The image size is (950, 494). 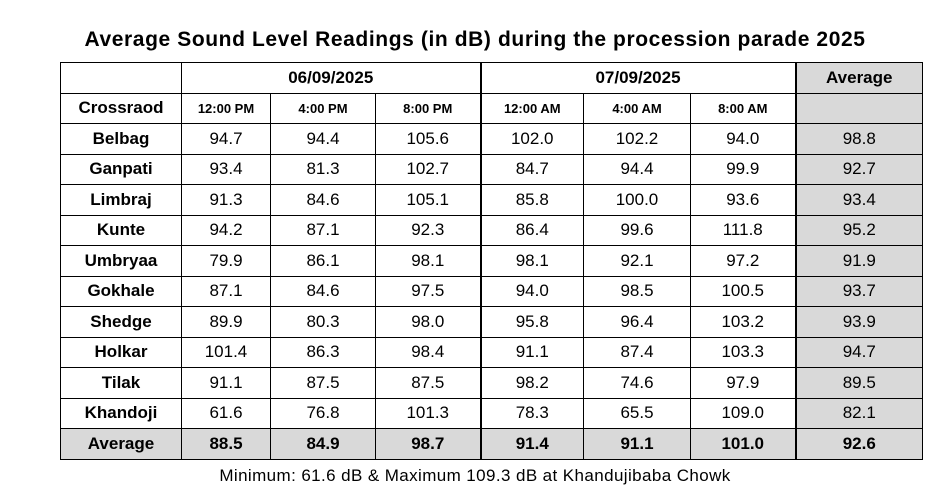 I want to click on row-average: 93.7, so click(x=858, y=291).